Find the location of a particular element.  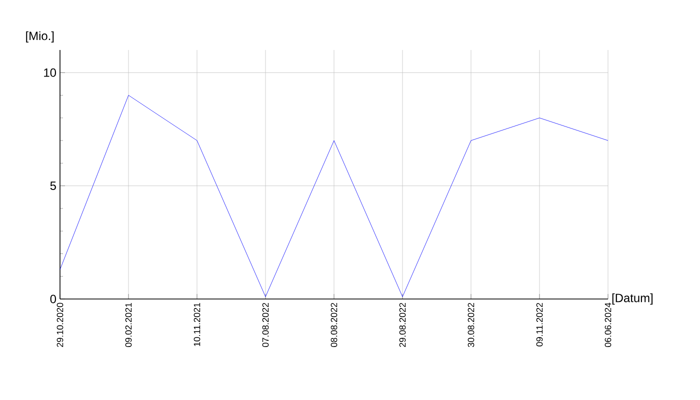

x-tick-label: 09.11.2022 is located at coordinates (539, 324).